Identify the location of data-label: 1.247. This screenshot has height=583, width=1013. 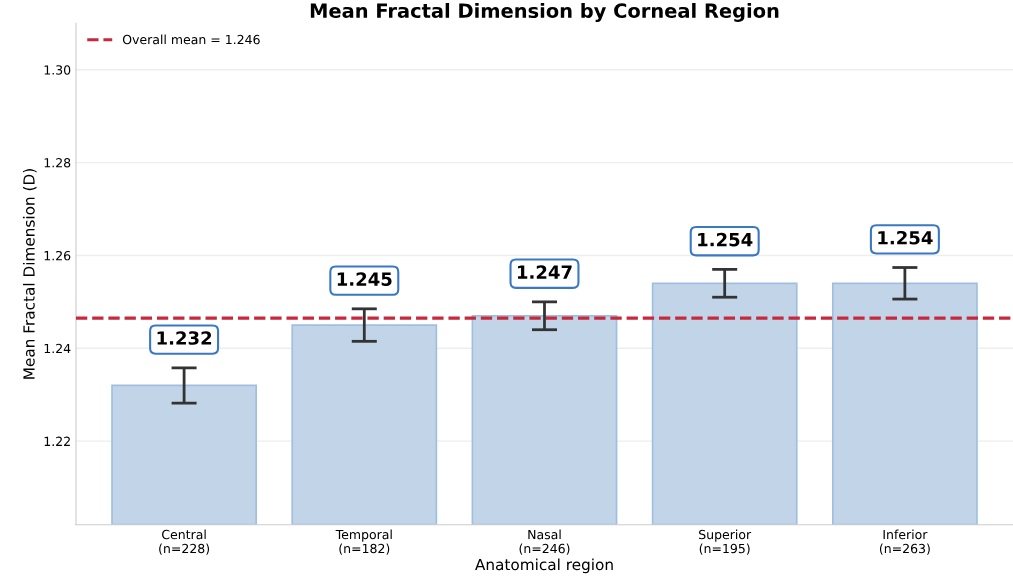
(544, 272).